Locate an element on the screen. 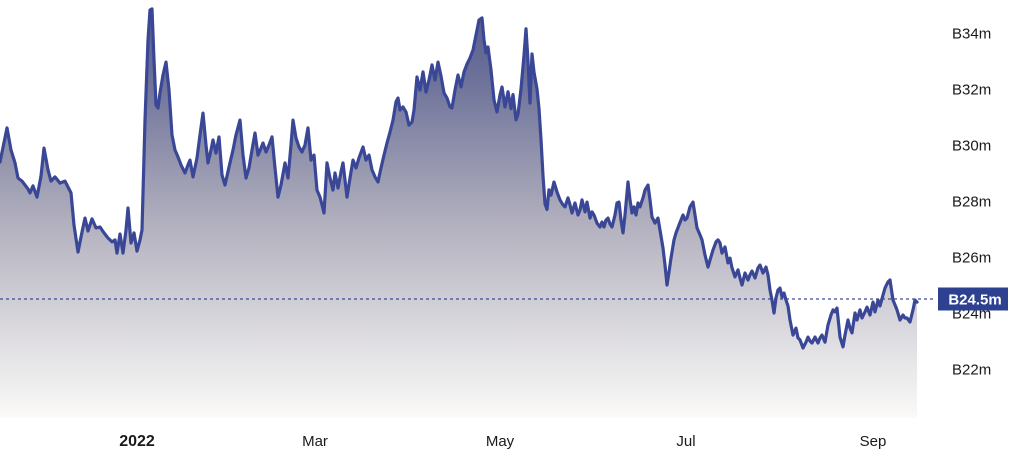 The width and height of the screenshot is (1011, 467). y-tick-label: B32m is located at coordinates (971, 90).